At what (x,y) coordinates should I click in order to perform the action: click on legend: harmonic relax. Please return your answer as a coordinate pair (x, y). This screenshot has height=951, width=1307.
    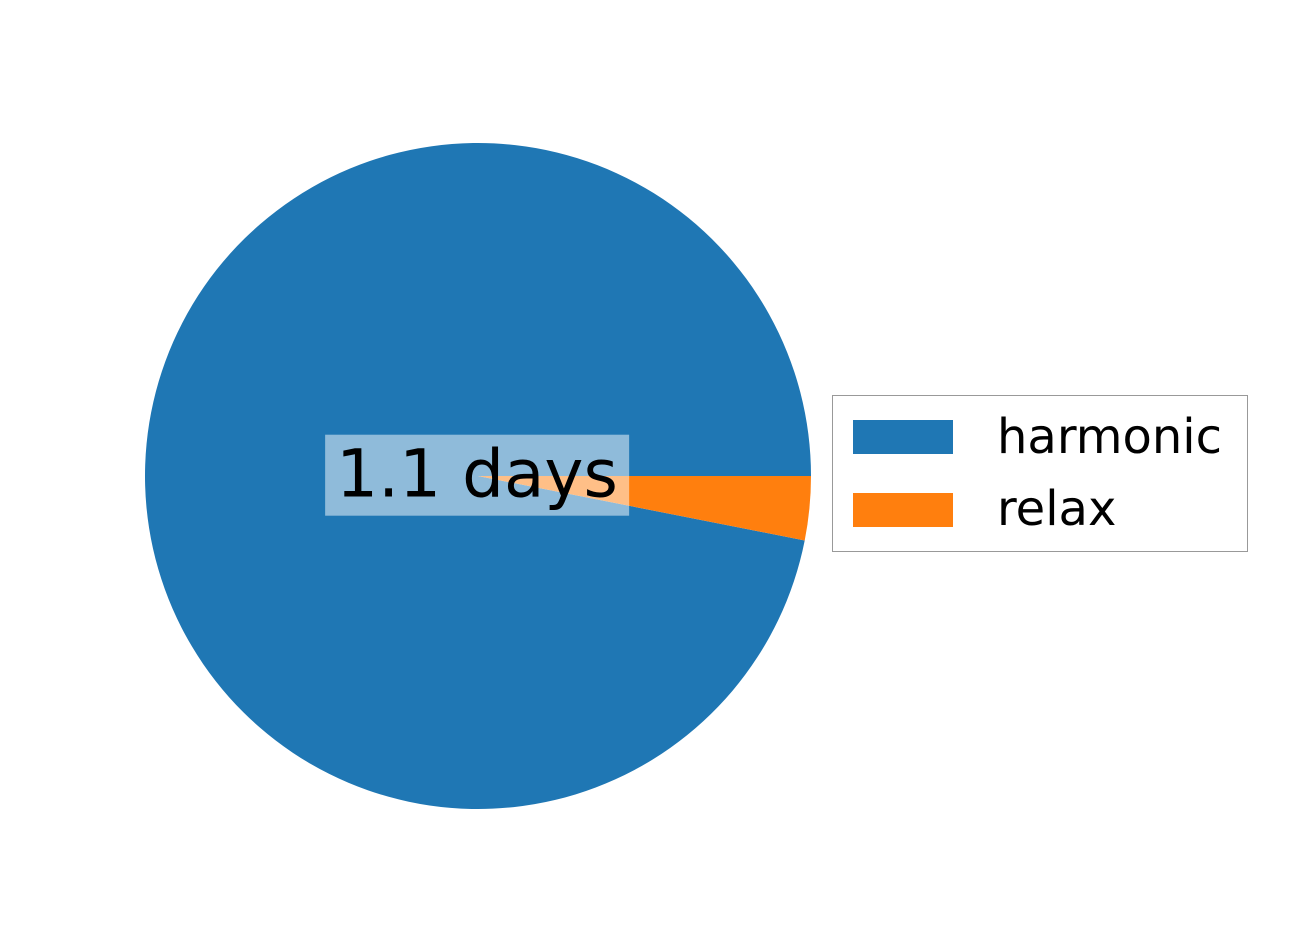
    Looking at the image, I should click on (1040, 473).